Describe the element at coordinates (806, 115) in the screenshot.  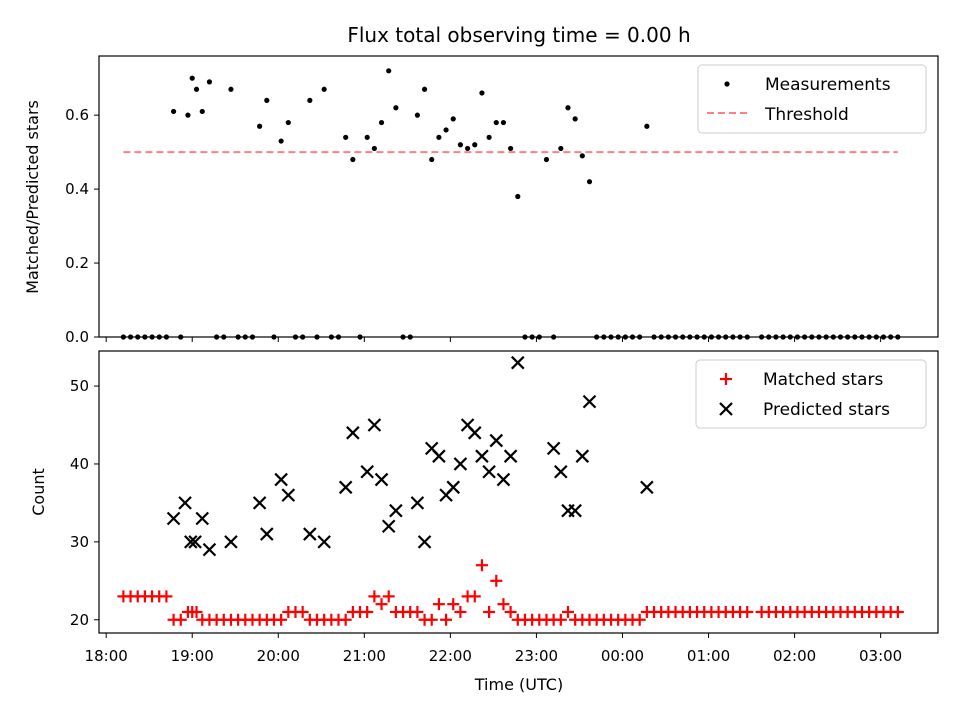
I see `threshold-legend-label: Threshold` at that location.